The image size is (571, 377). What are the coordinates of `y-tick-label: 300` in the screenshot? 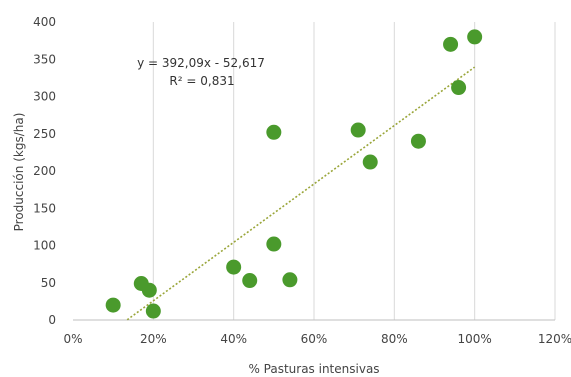 It's located at (44, 97).